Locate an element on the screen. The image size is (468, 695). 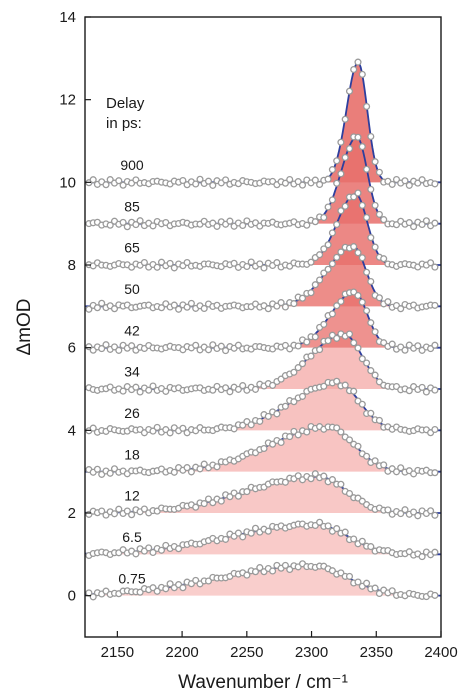
x-tick-label: 2400 is located at coordinates (440, 652).